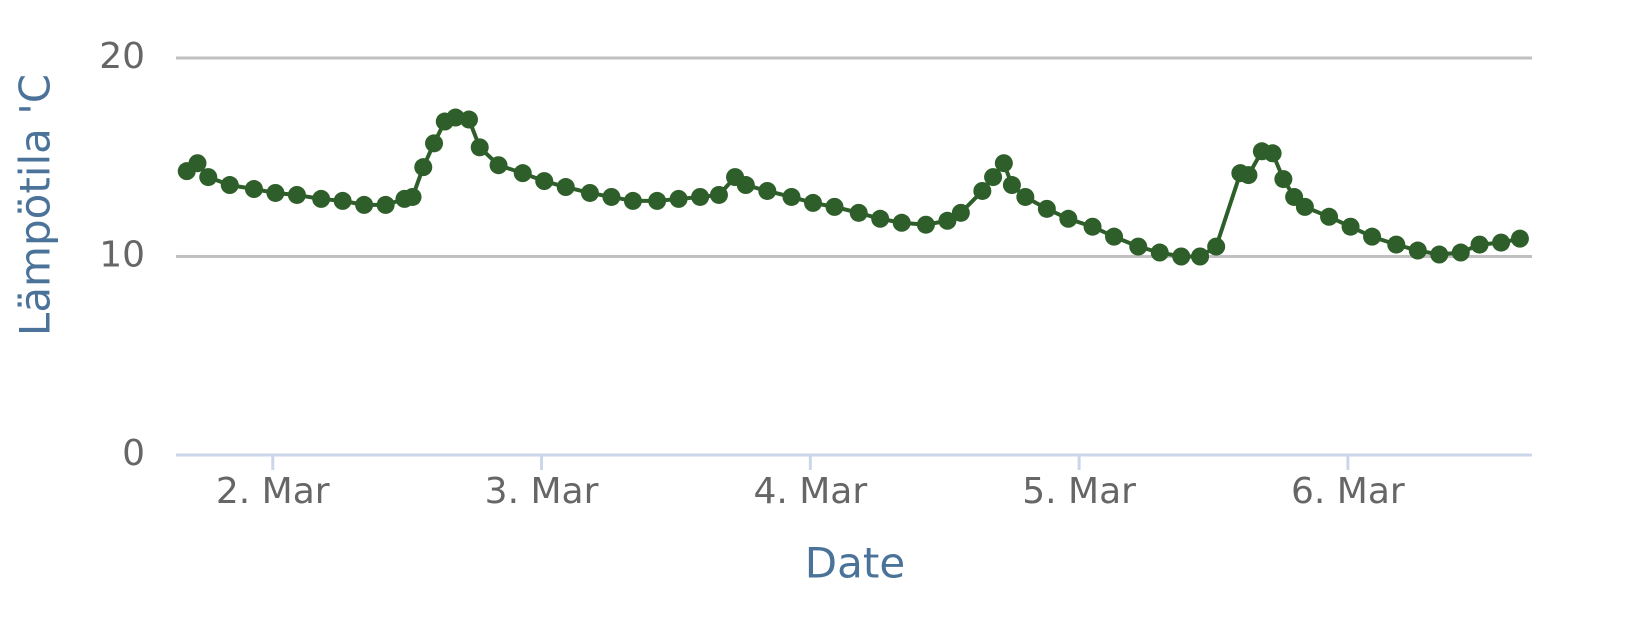 This screenshot has width=1641, height=637. Describe the element at coordinates (35, 205) in the screenshot. I see `y-axis-title: Lämpötila 'C` at that location.